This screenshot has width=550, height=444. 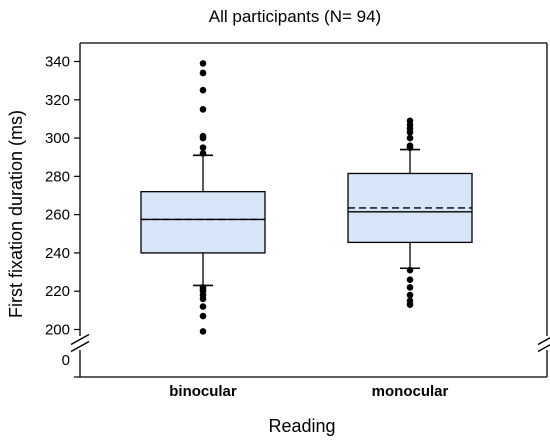 What do you see at coordinates (301, 426) in the screenshot?
I see `x-axis-label: Reading` at bounding box center [301, 426].